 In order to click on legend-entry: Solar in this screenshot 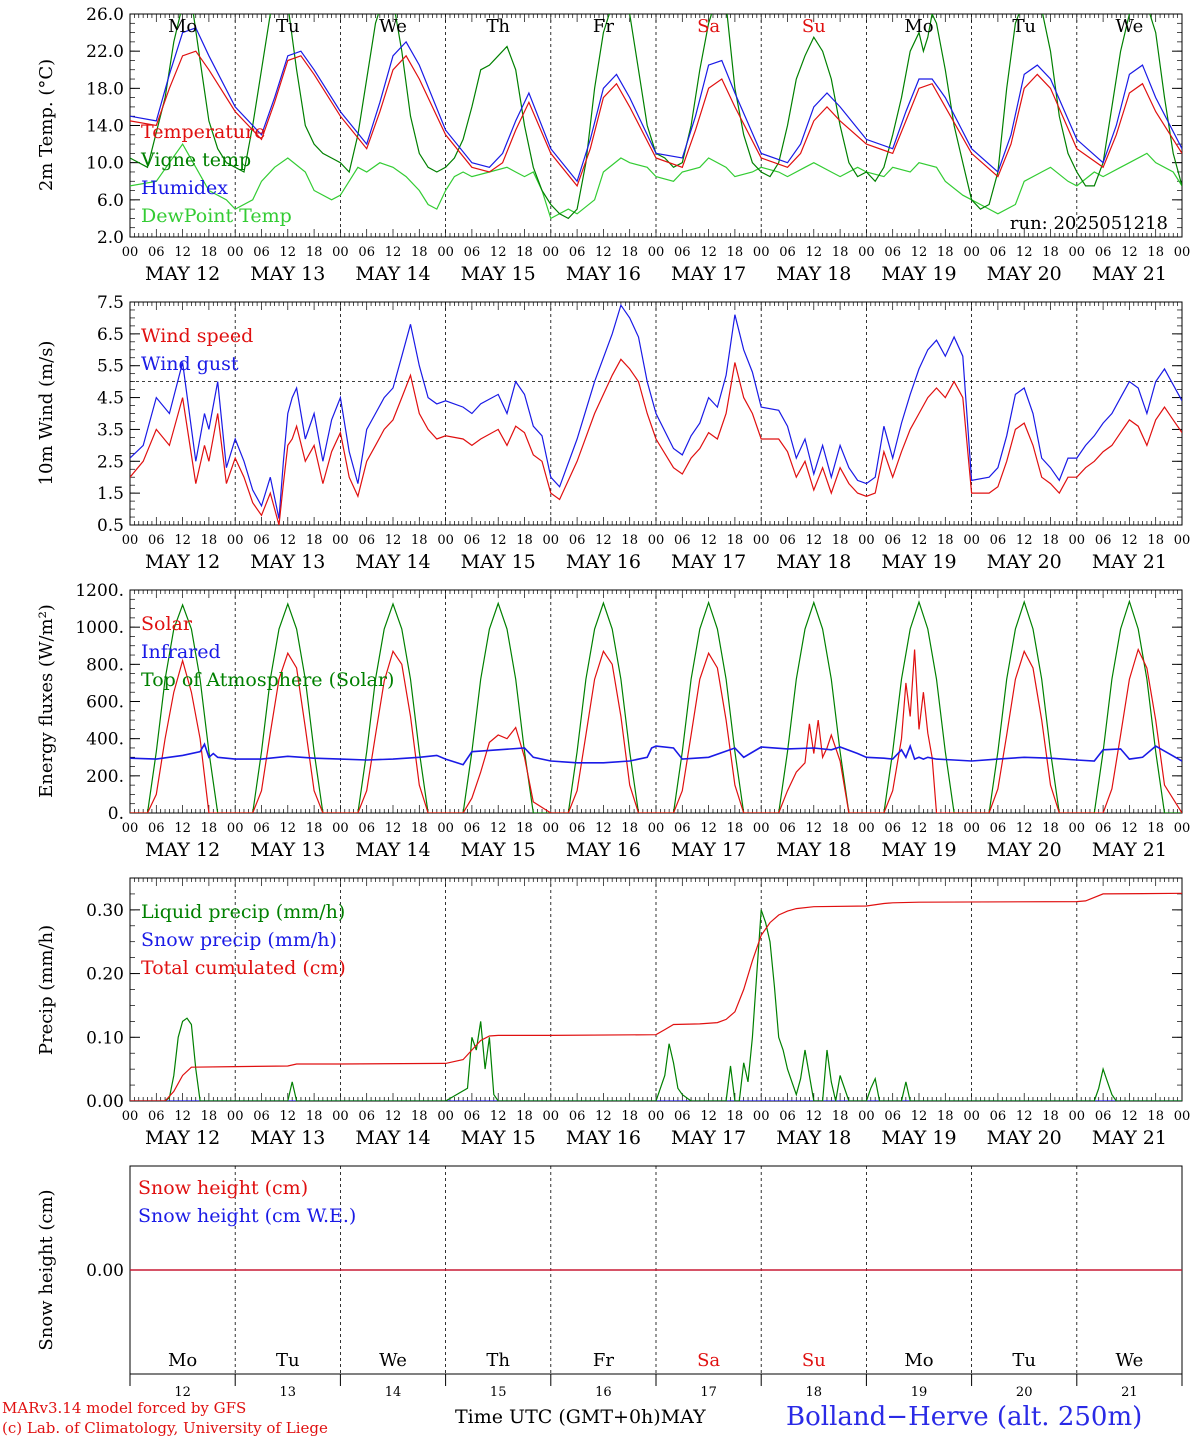, I will do `click(167, 624)`.